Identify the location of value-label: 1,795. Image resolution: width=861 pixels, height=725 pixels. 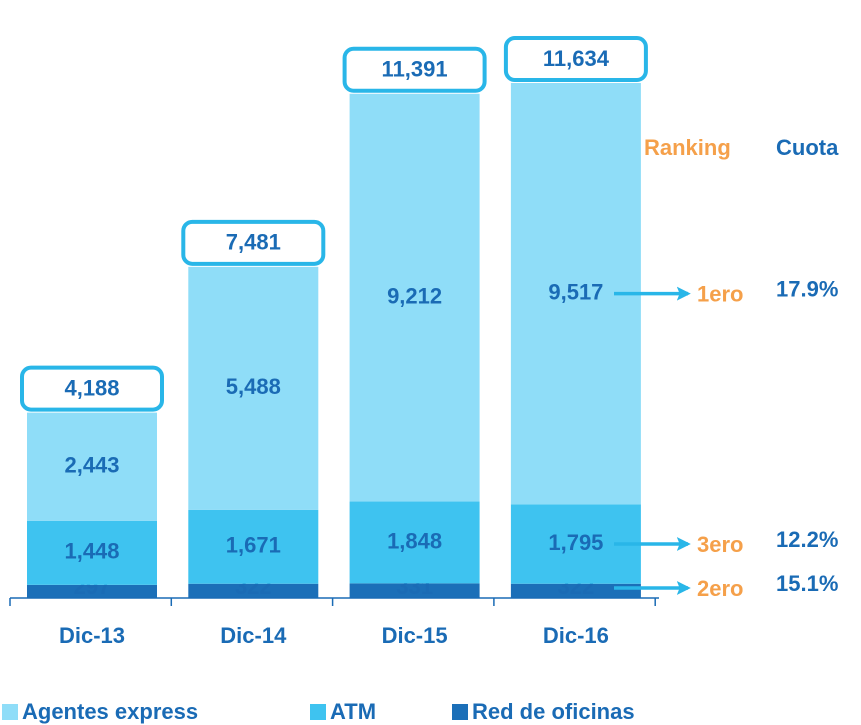
(575, 542).